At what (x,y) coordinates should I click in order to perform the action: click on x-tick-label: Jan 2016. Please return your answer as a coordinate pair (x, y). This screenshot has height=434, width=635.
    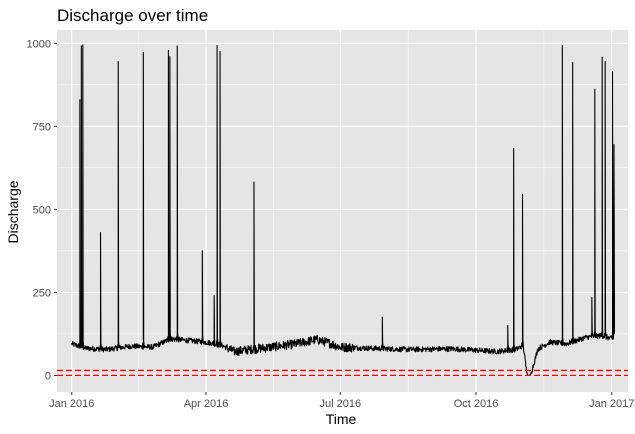
    Looking at the image, I should click on (71, 404).